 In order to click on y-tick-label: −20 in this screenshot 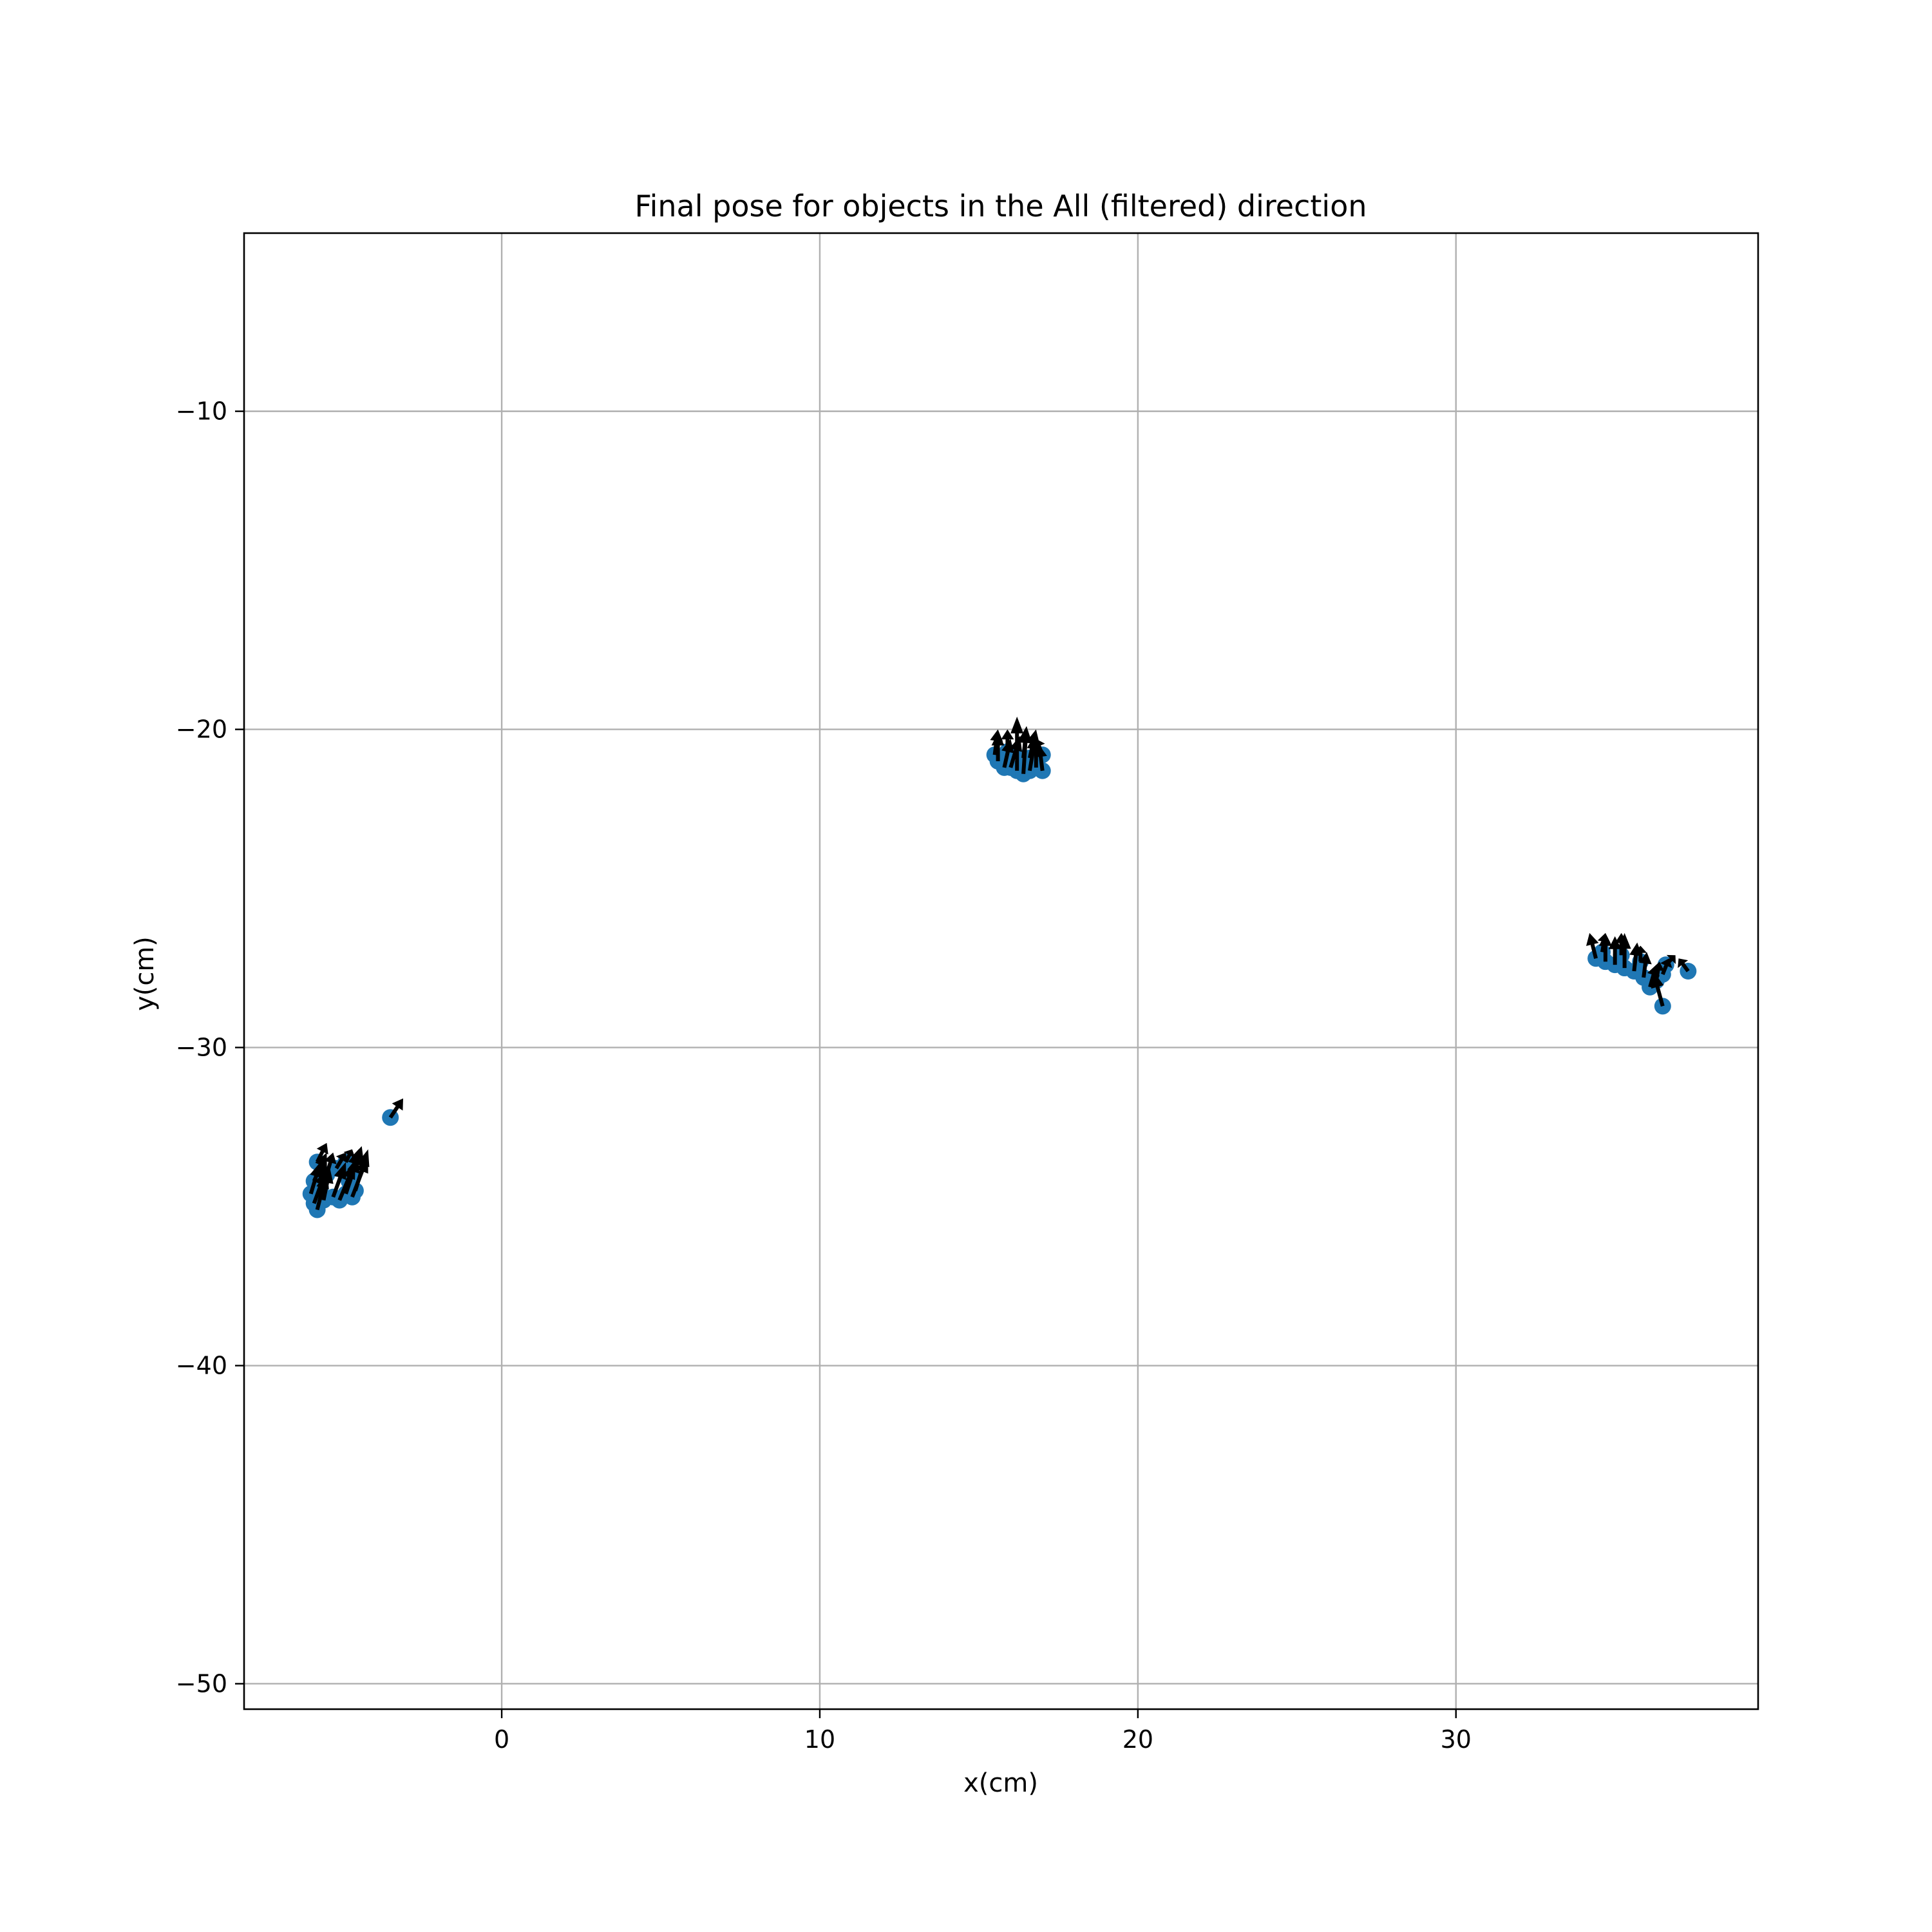, I will do `click(201, 729)`.